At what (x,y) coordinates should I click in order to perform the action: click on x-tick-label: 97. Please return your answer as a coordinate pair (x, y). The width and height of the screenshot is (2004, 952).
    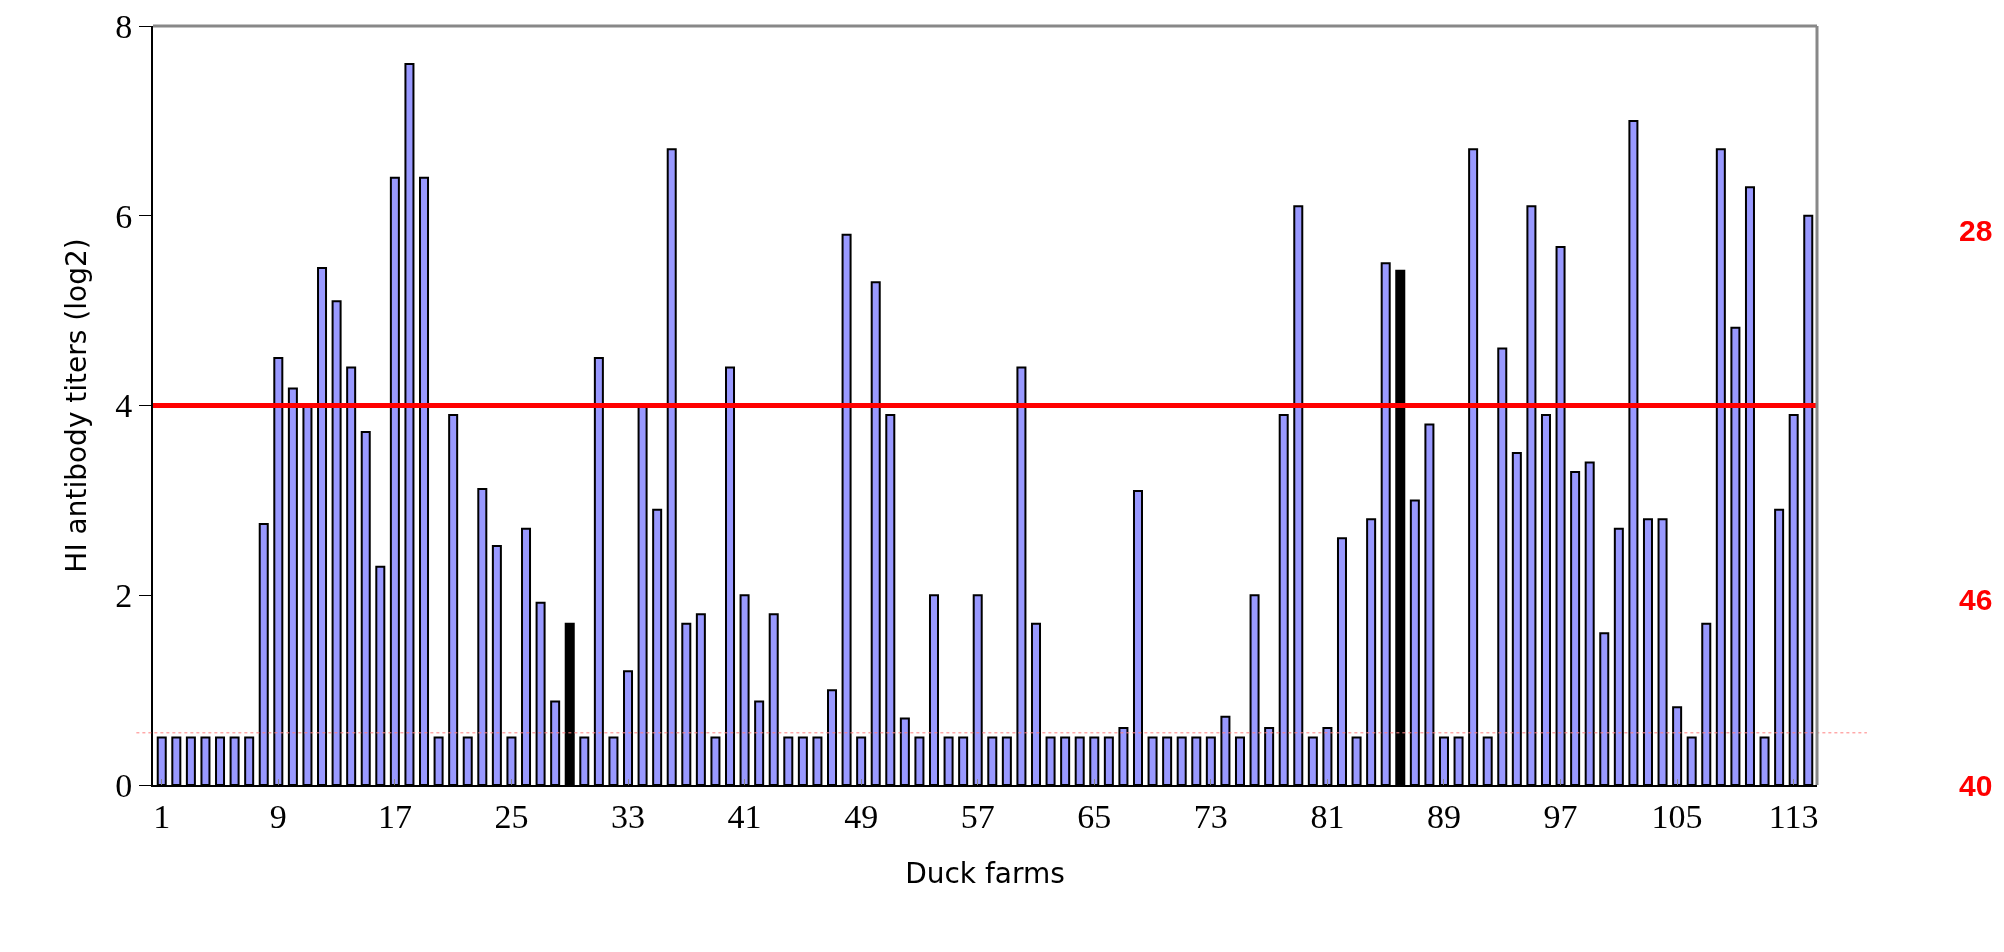
    Looking at the image, I should click on (1560, 816).